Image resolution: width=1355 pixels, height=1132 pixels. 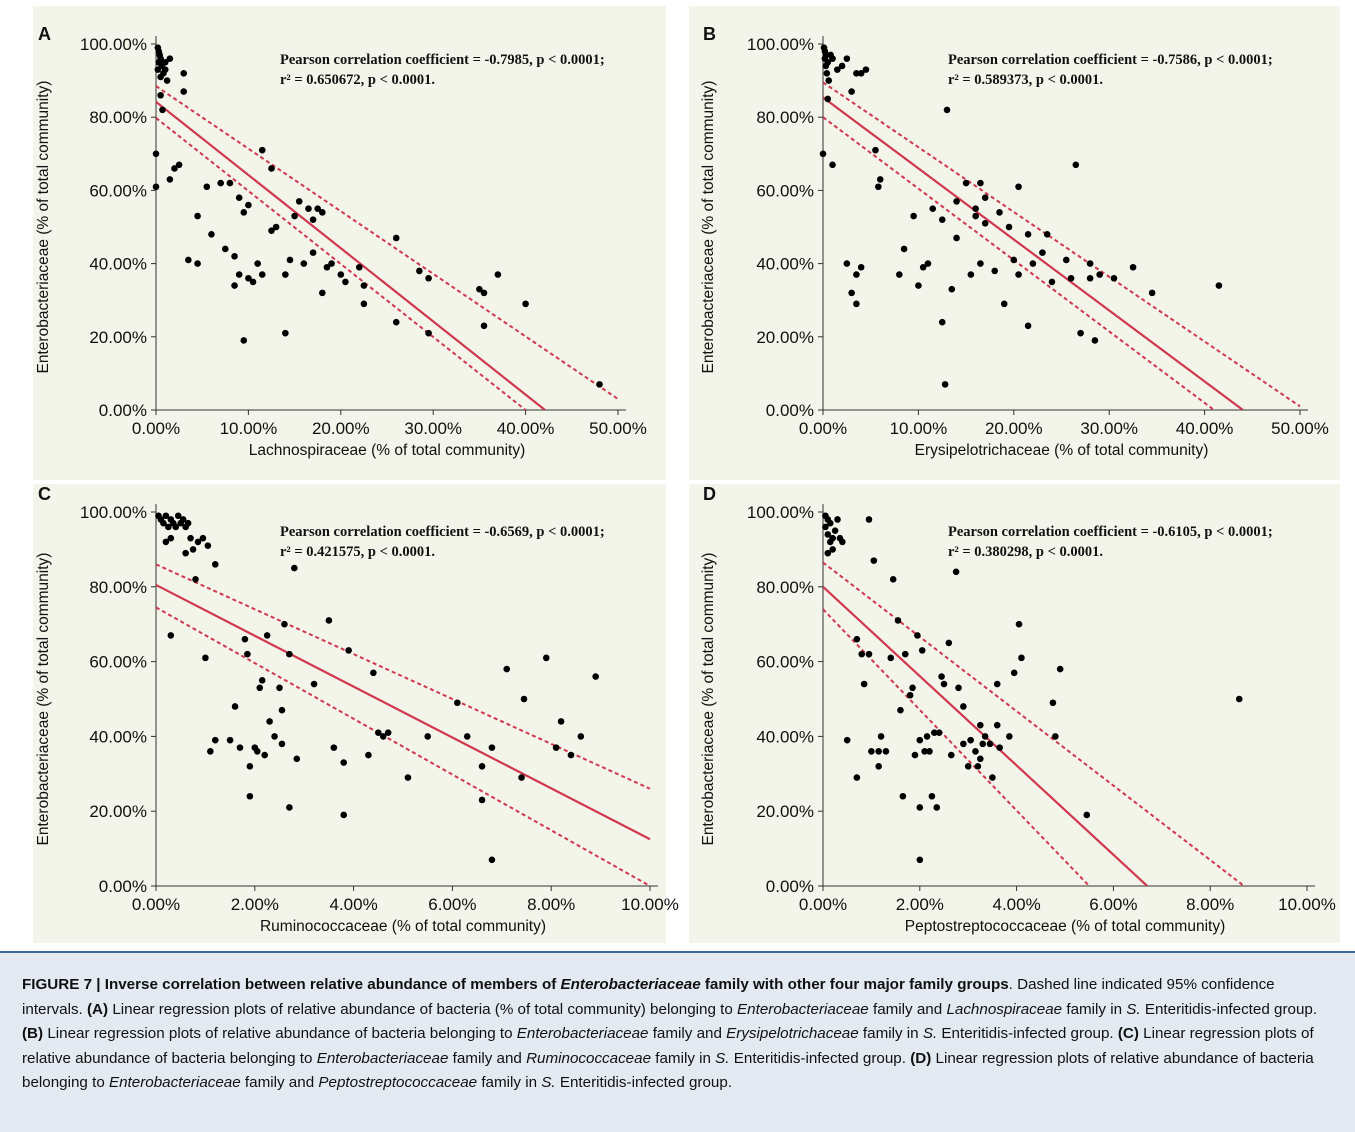 What do you see at coordinates (890, 1033) in the screenshot?
I see `caption-b-text3: family in` at bounding box center [890, 1033].